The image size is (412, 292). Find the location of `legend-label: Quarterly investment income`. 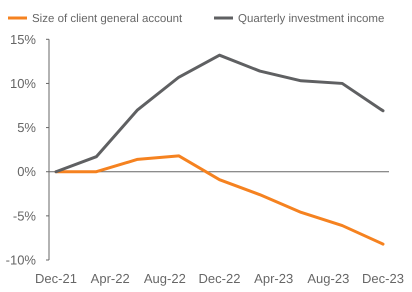

legend-label: Quarterly investment income is located at coordinates (311, 19).